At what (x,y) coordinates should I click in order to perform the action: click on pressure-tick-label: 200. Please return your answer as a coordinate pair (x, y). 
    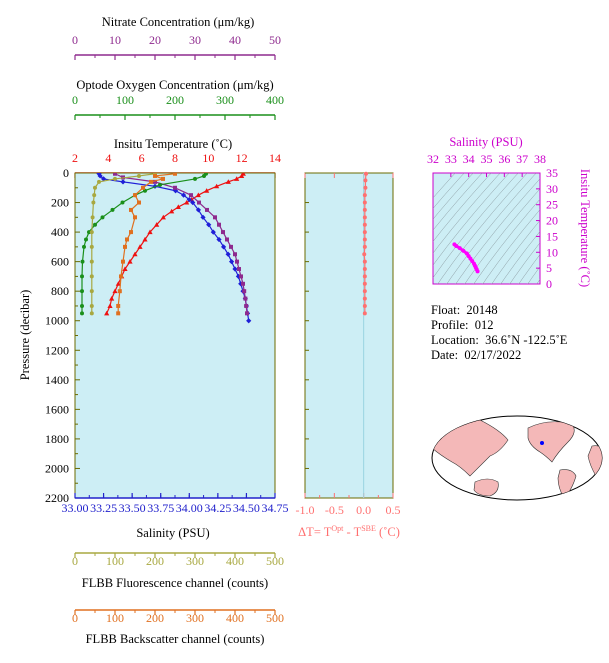
    Looking at the image, I should click on (60, 203).